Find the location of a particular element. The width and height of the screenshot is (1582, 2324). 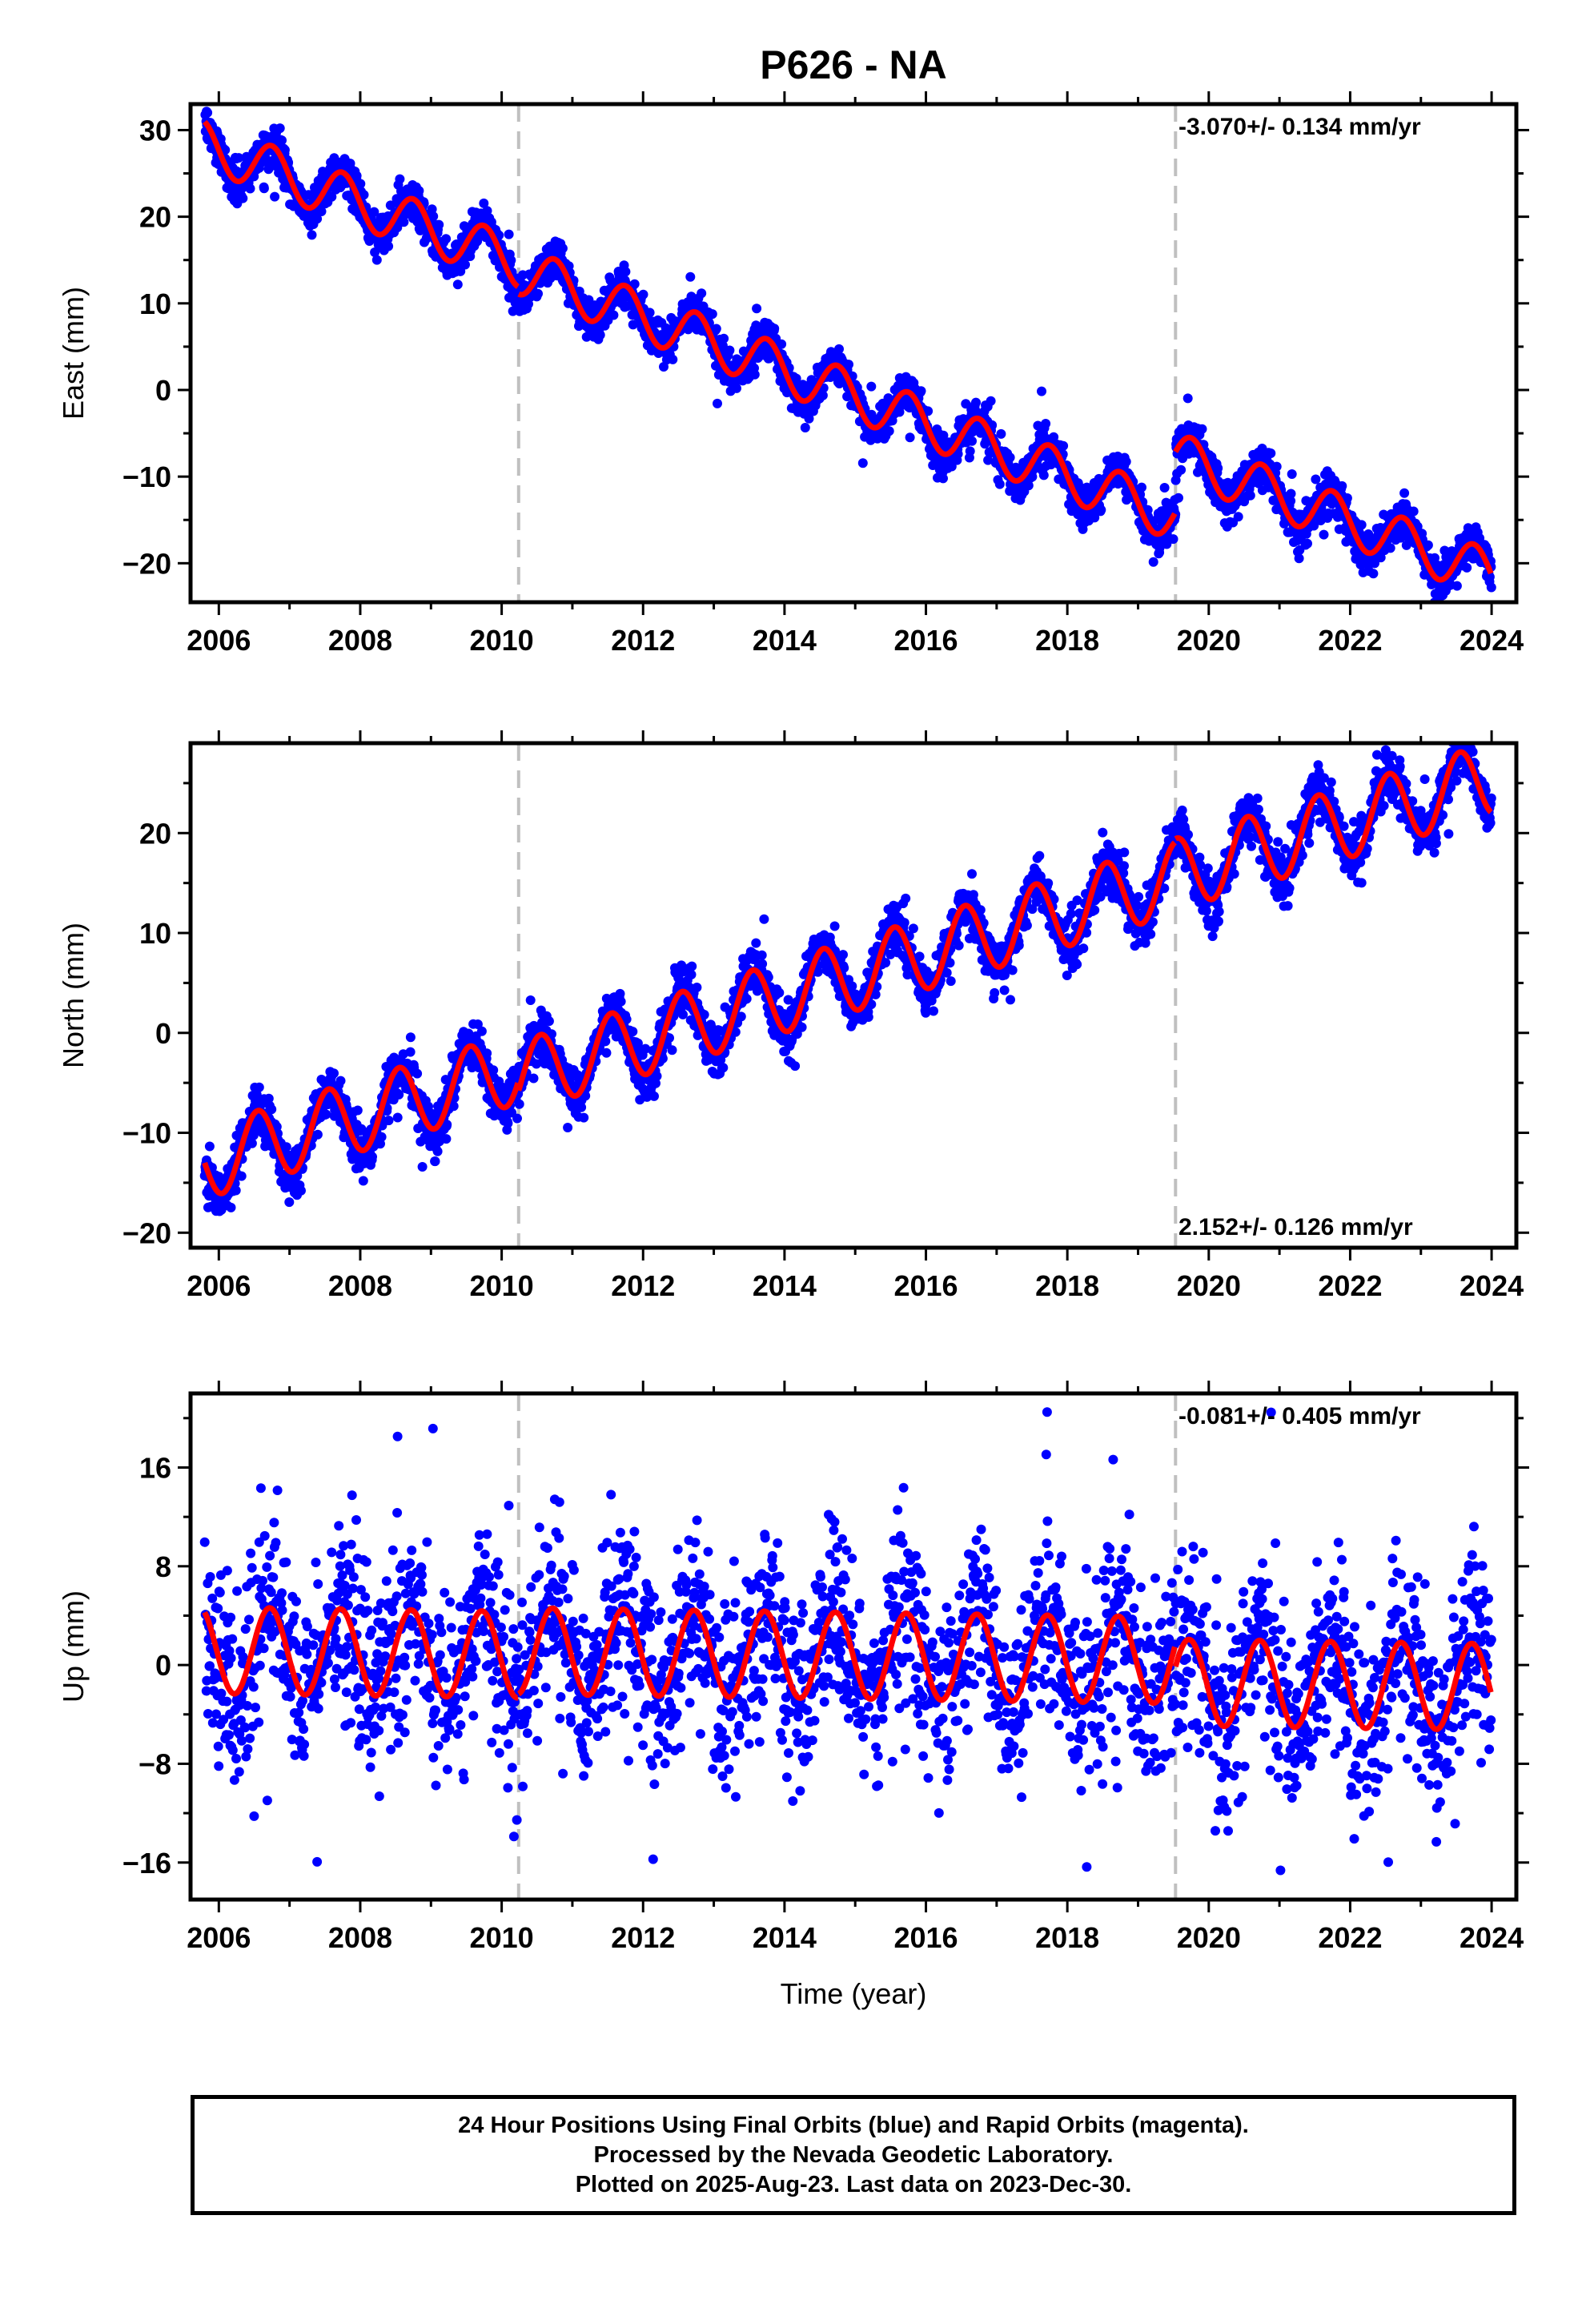

east-x-tick-label: 2014 is located at coordinates (785, 640).